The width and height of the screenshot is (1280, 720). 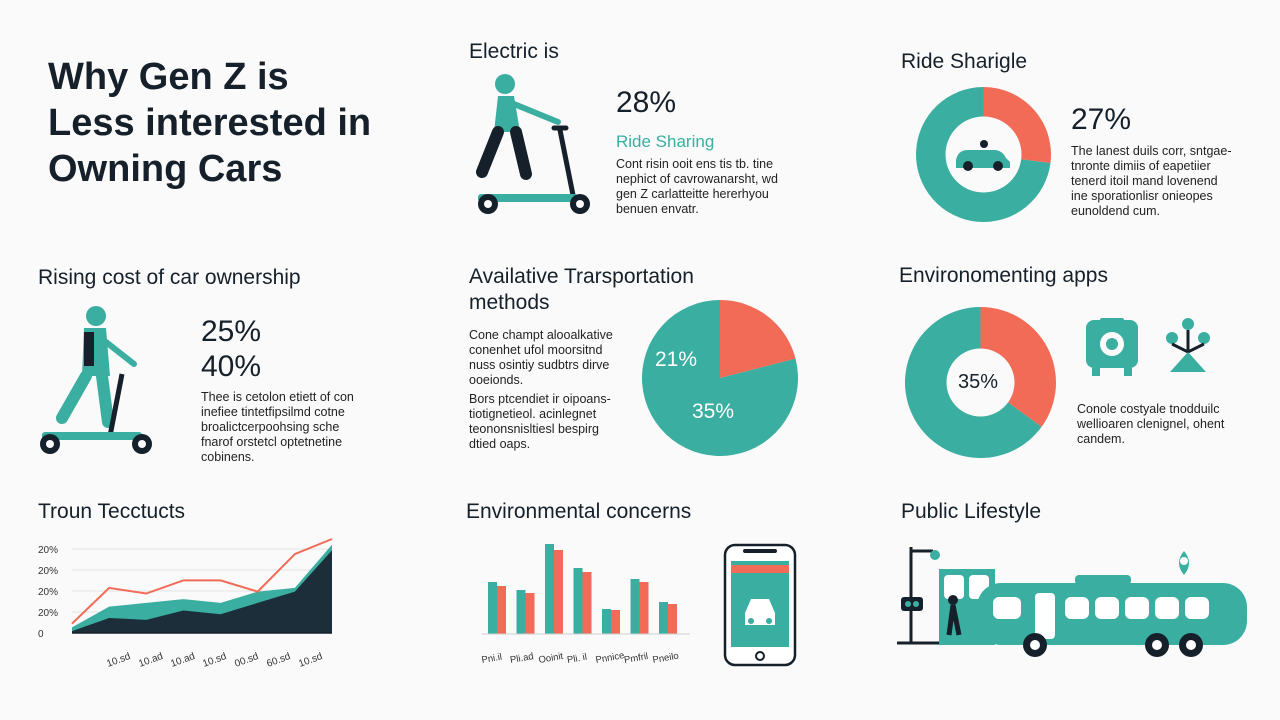 I want to click on ride-heading: Ride Sharigle, so click(x=964, y=61).